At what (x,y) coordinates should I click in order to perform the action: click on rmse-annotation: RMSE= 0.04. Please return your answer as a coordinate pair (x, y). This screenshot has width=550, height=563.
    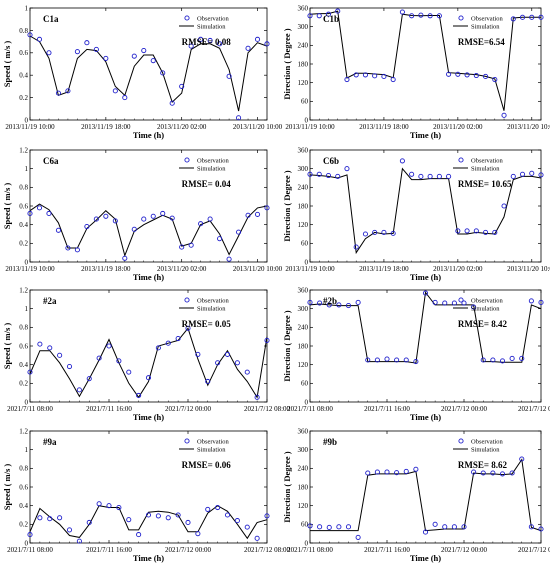
    Looking at the image, I should click on (207, 184).